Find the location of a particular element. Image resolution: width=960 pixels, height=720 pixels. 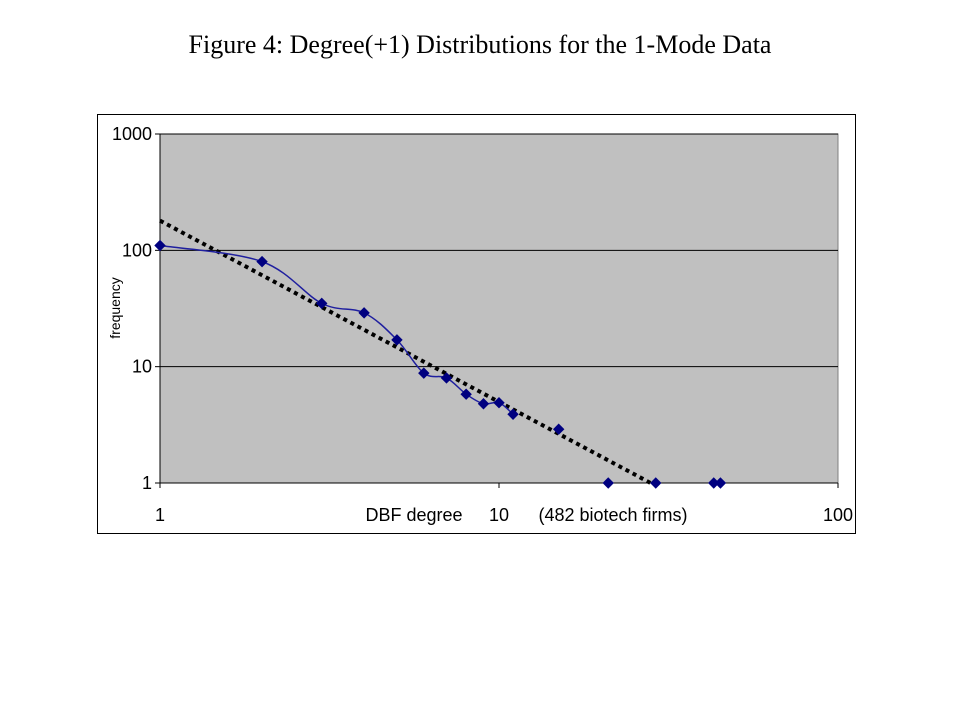

y-tick-label: 10 is located at coordinates (142, 367).